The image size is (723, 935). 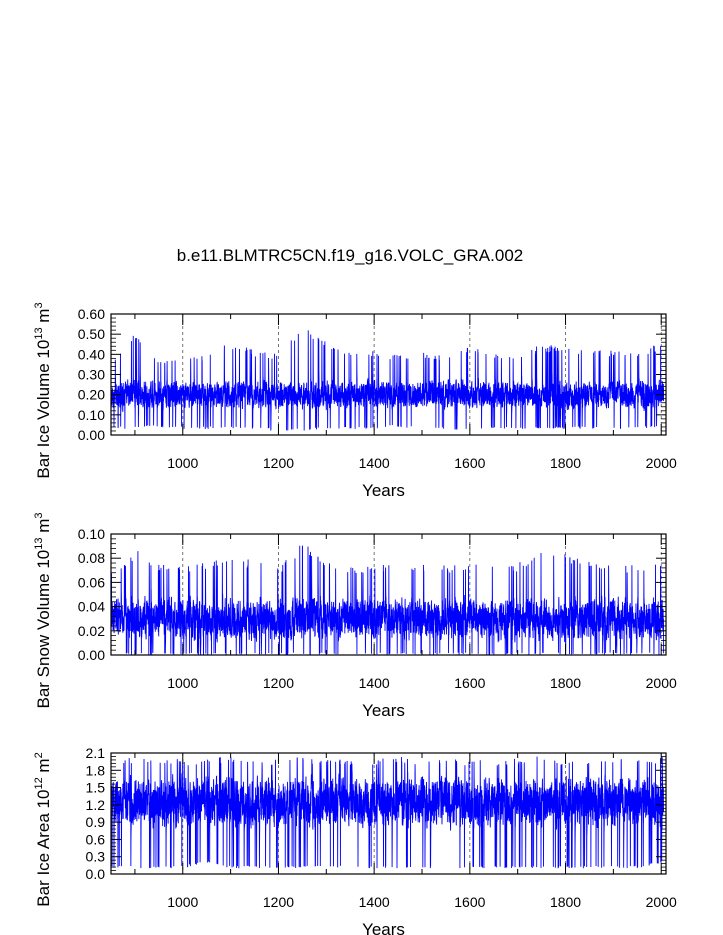 I want to click on y-tick-label: 0.50, so click(x=91, y=334).